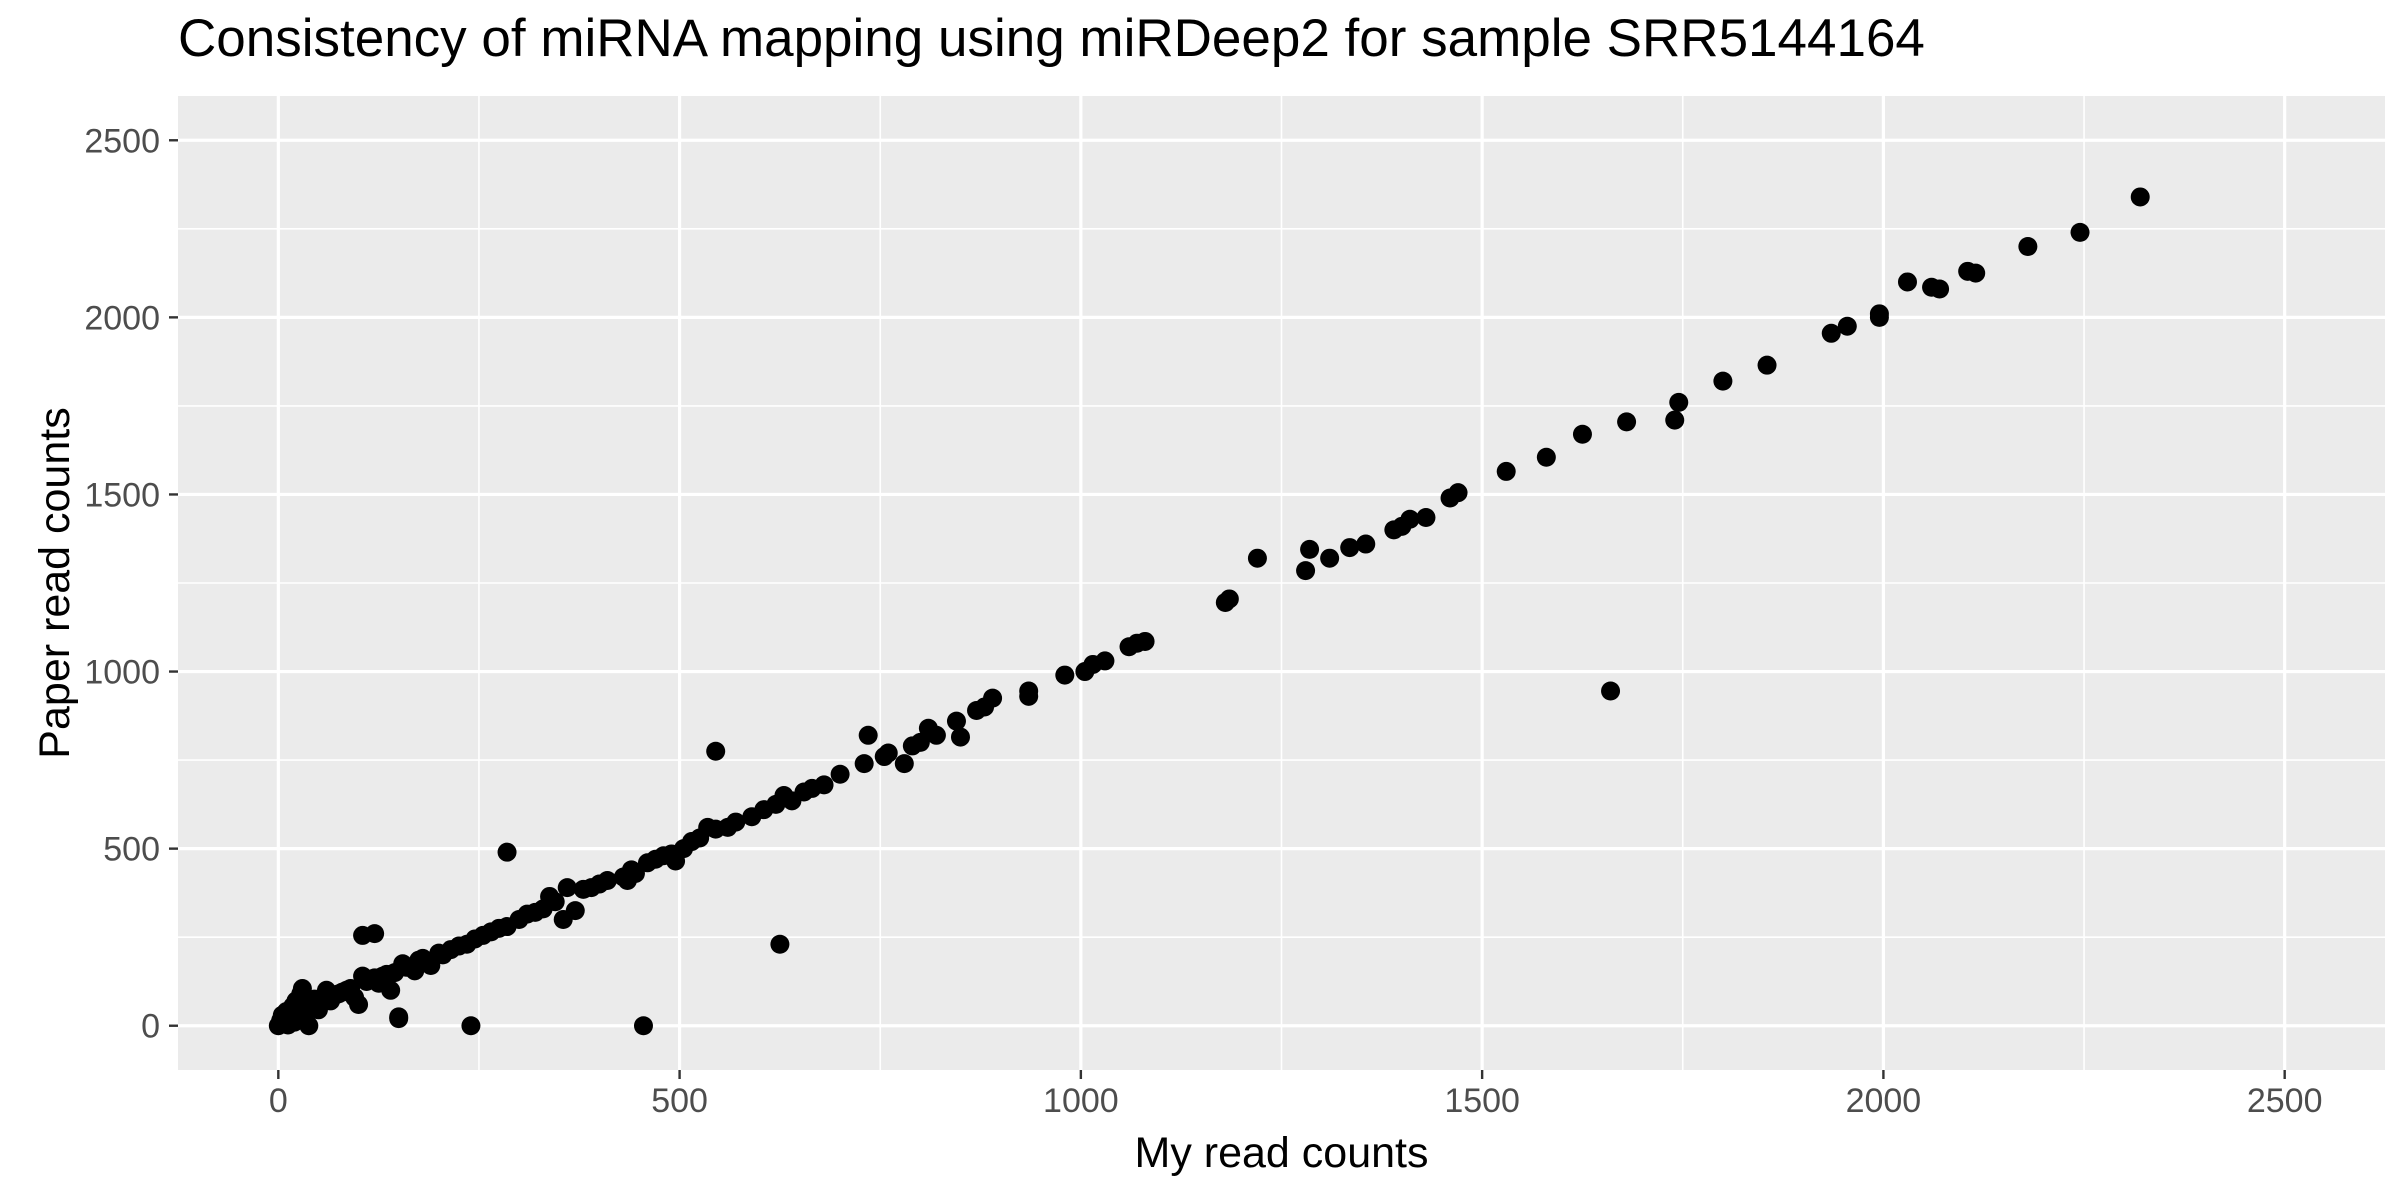 The width and height of the screenshot is (2400, 1200). What do you see at coordinates (1884, 1101) in the screenshot?
I see `x-tick-label: 2000` at bounding box center [1884, 1101].